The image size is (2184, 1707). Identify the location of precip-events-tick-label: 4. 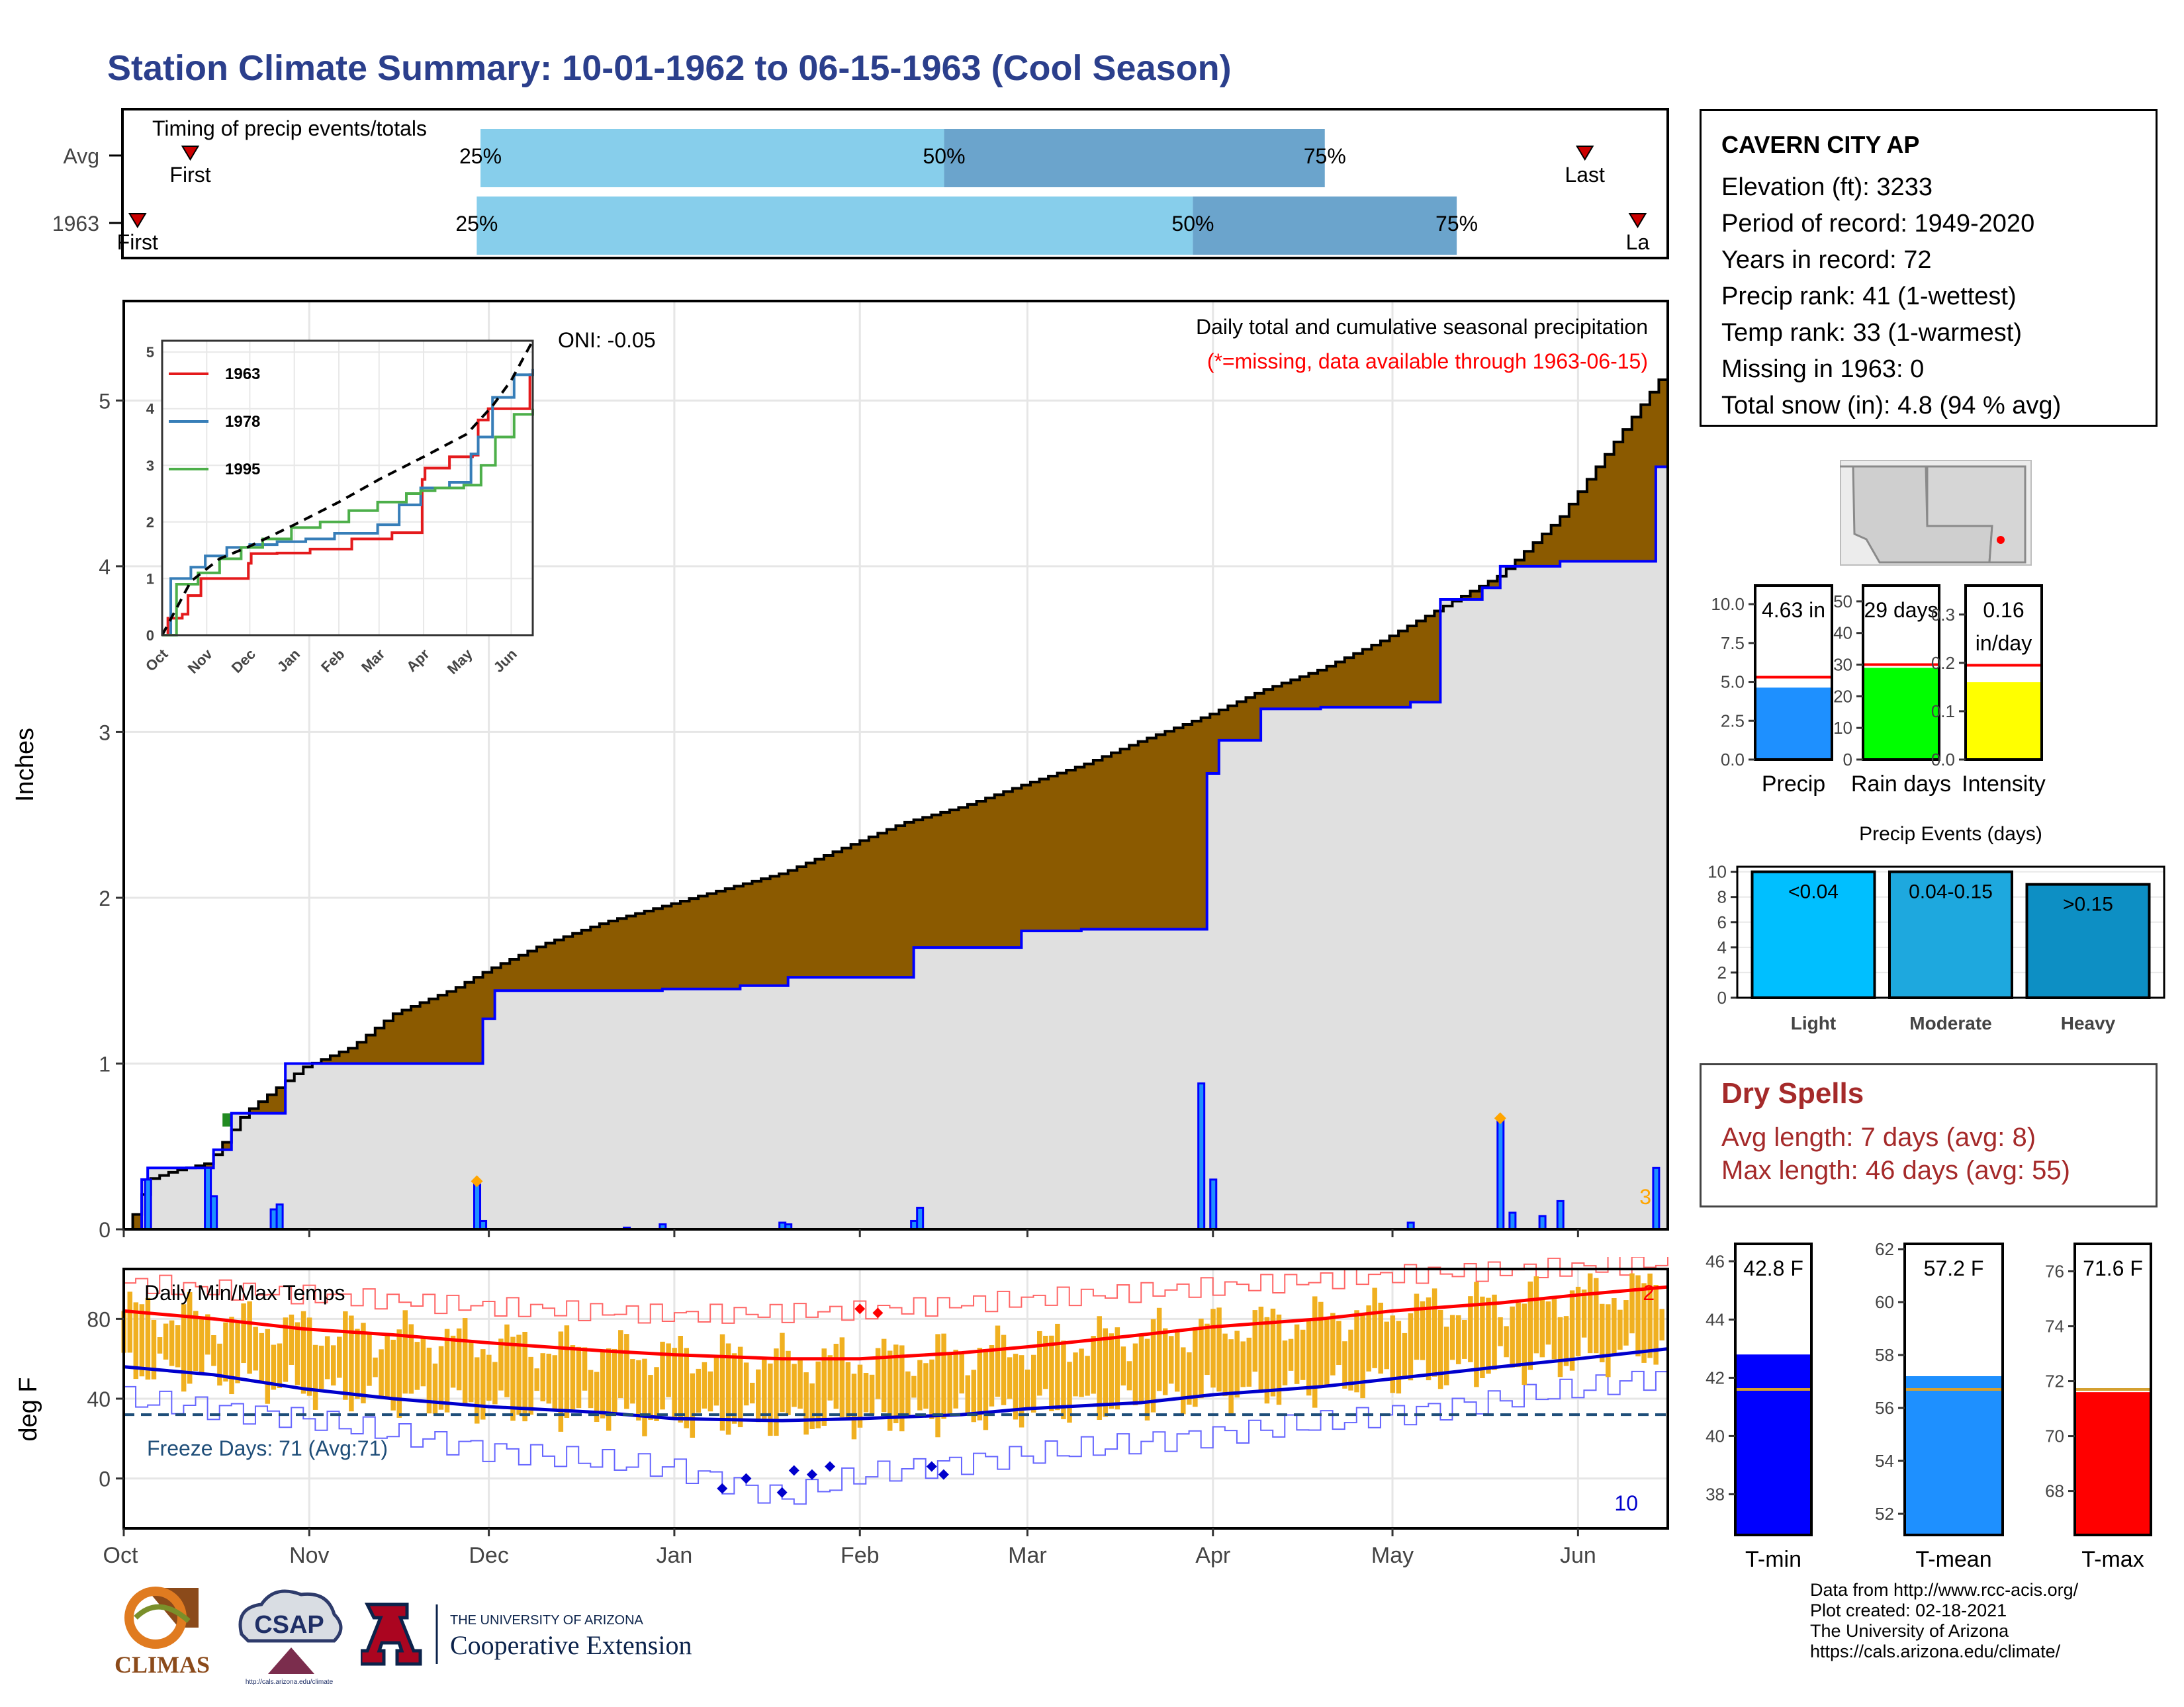
(1722, 948).